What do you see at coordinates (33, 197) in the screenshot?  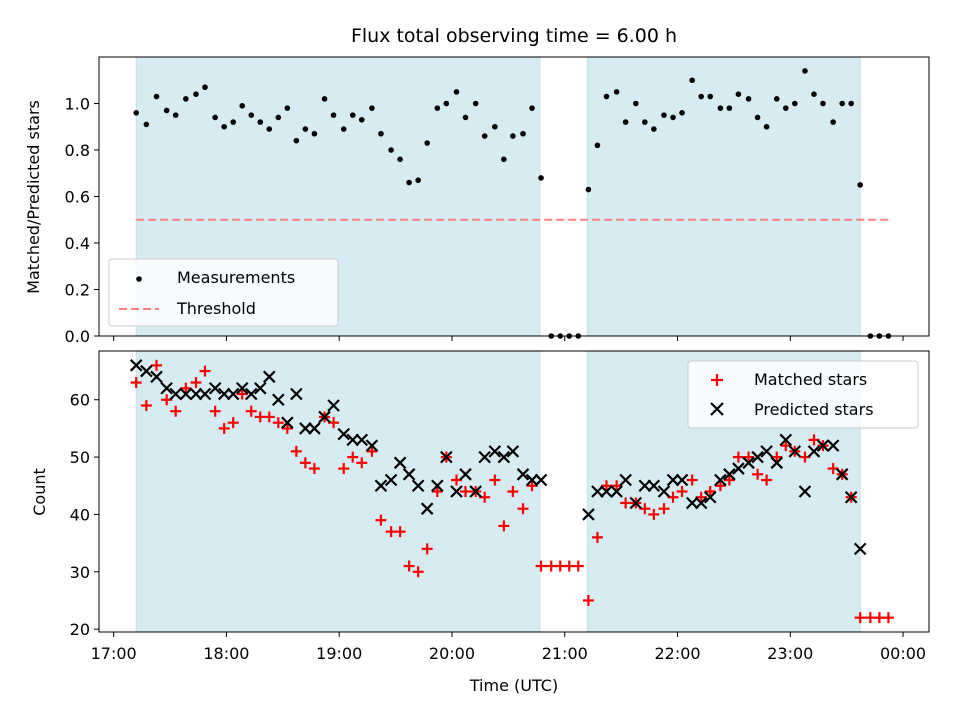 I see `top-y-axis-label: Matched/Predicted stars` at bounding box center [33, 197].